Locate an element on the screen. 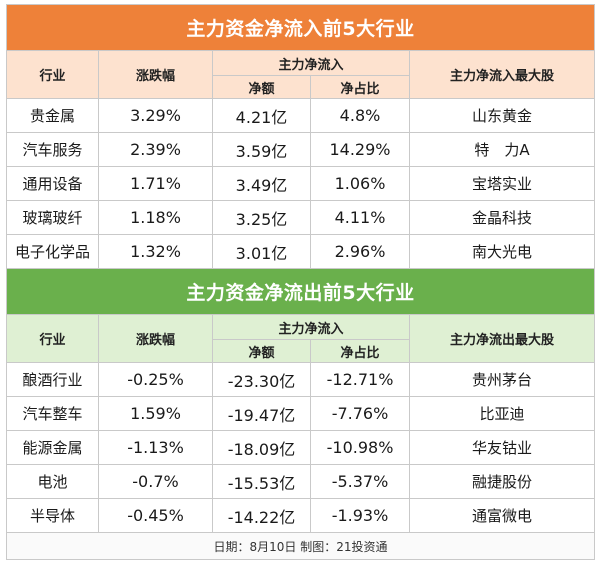  table-row: 酿酒行业 -0.25% -23.30亿 -12.71% 贵州茅台 is located at coordinates (301, 379).